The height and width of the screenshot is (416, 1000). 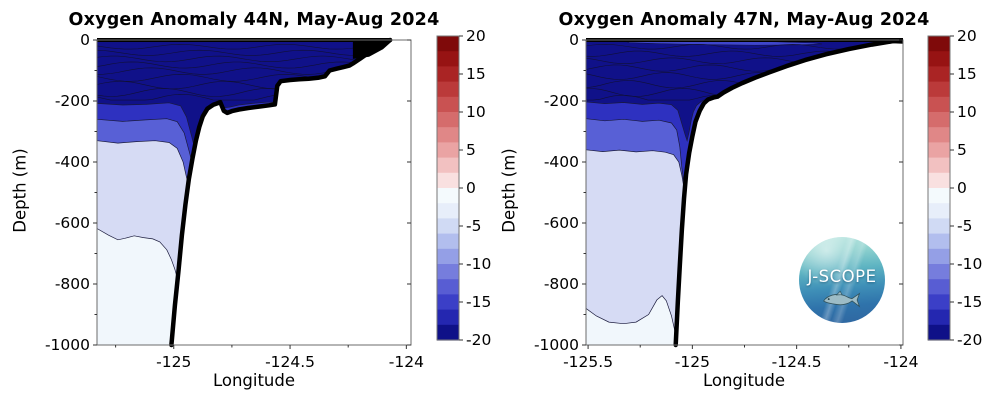 What do you see at coordinates (744, 20) in the screenshot?
I see `chart-title-47n: Oxygen Anomaly 47N, May-Aug 2024` at bounding box center [744, 20].